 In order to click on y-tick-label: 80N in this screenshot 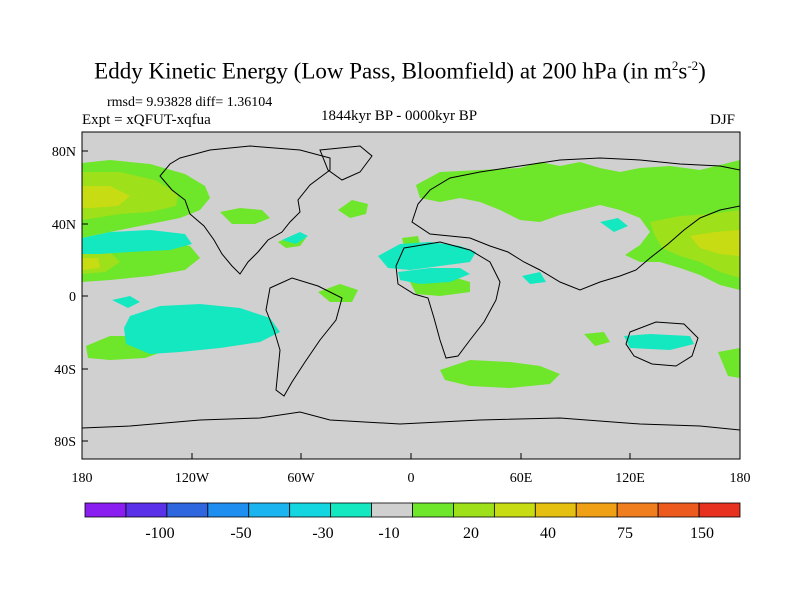, I will do `click(64, 152)`.